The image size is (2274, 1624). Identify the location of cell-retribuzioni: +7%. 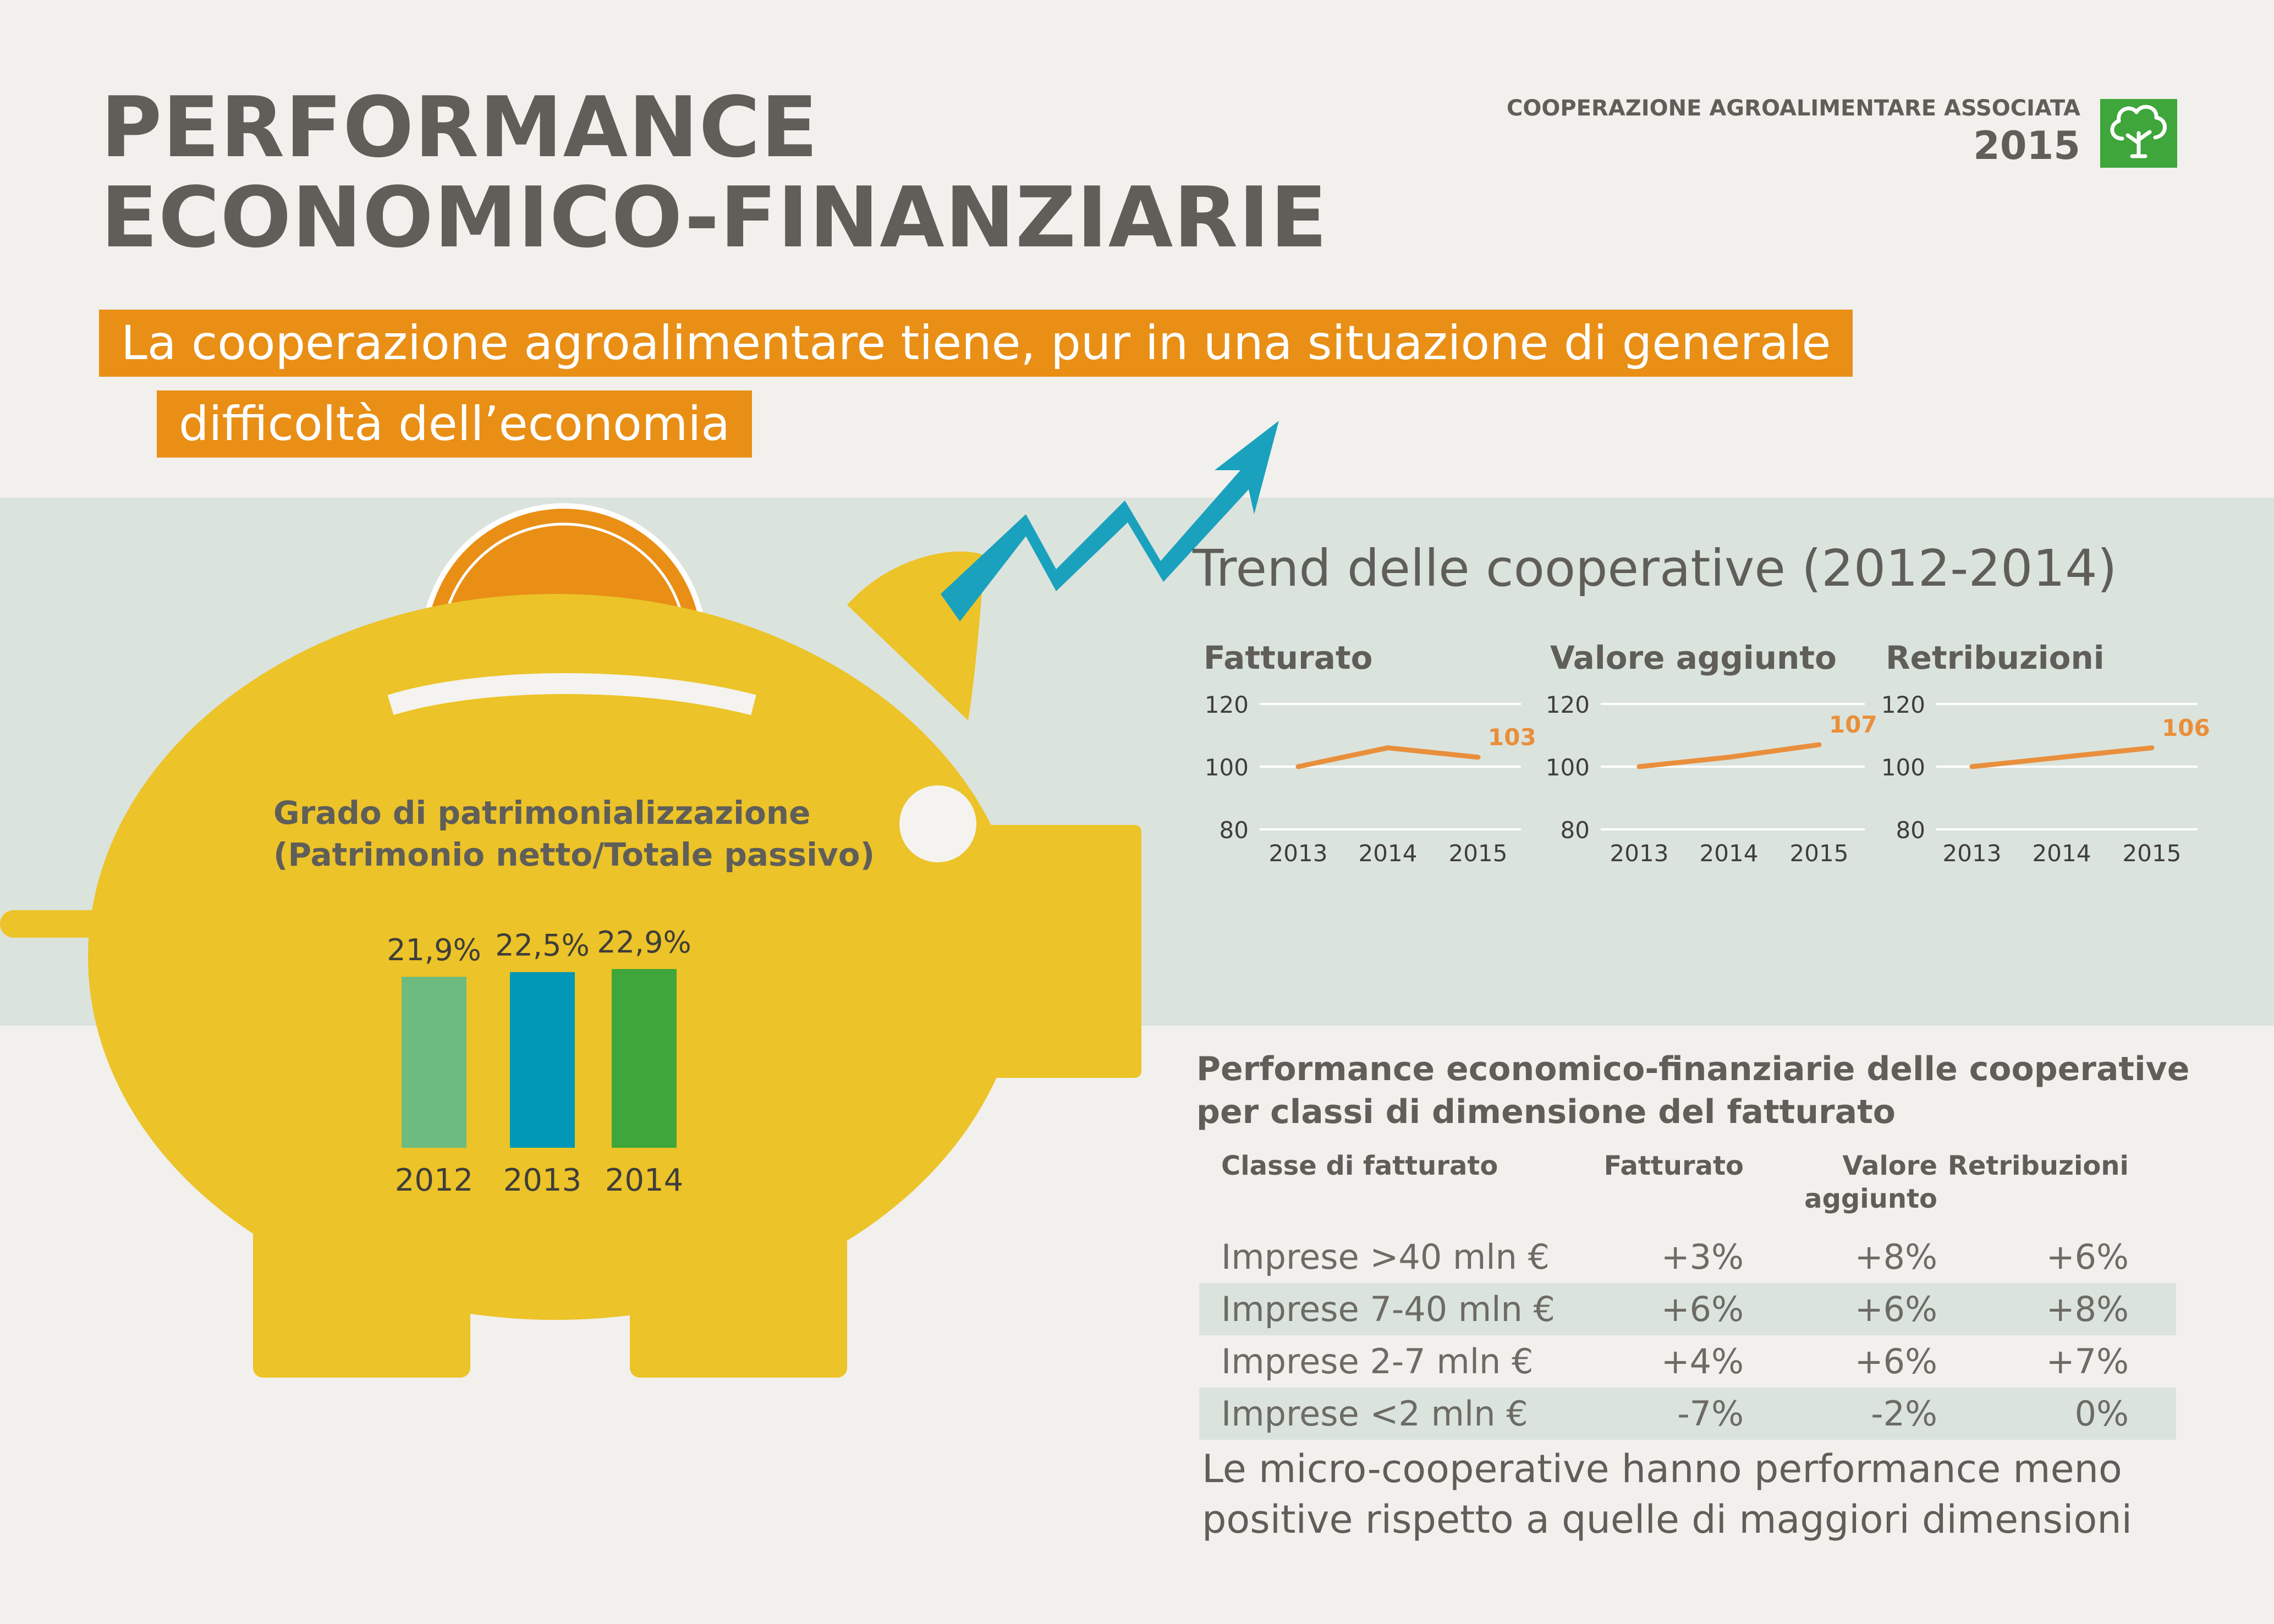
(2087, 1361).